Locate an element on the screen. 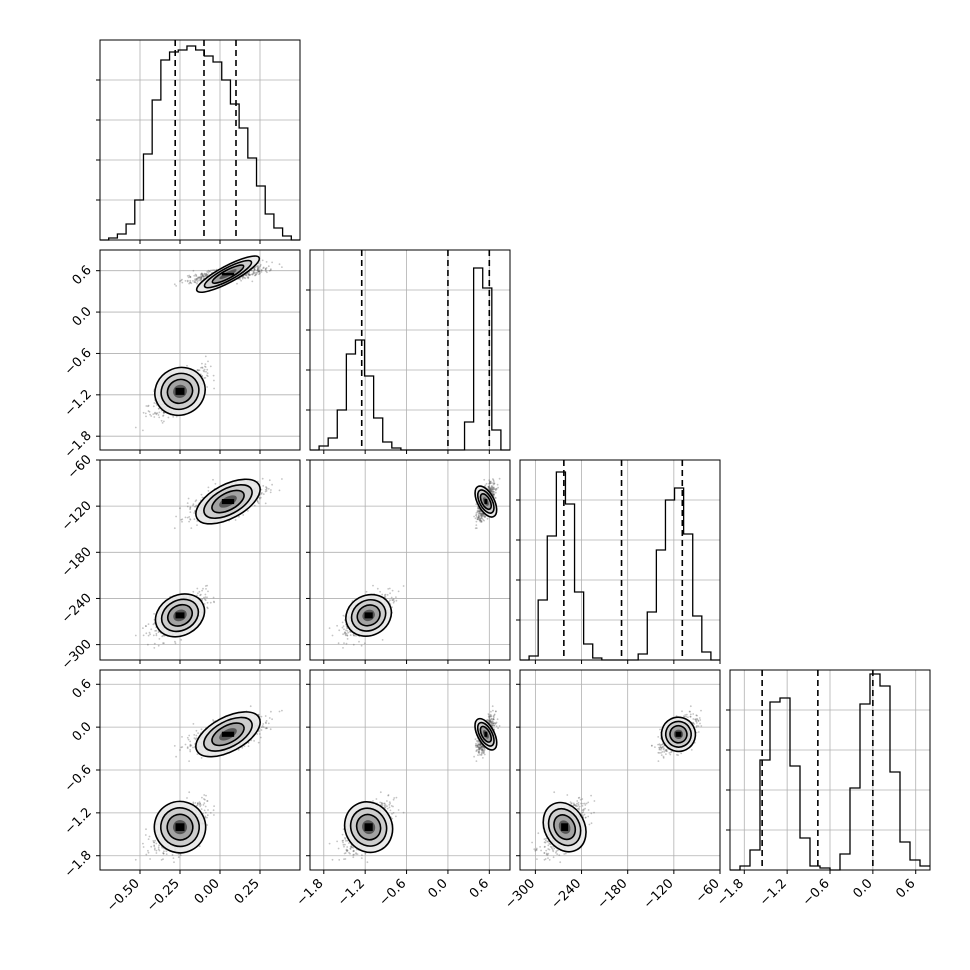 Image resolution: width=970 pixels, height=970 pixels. y-tick-label-1-4: 0.6 is located at coordinates (82, 275).